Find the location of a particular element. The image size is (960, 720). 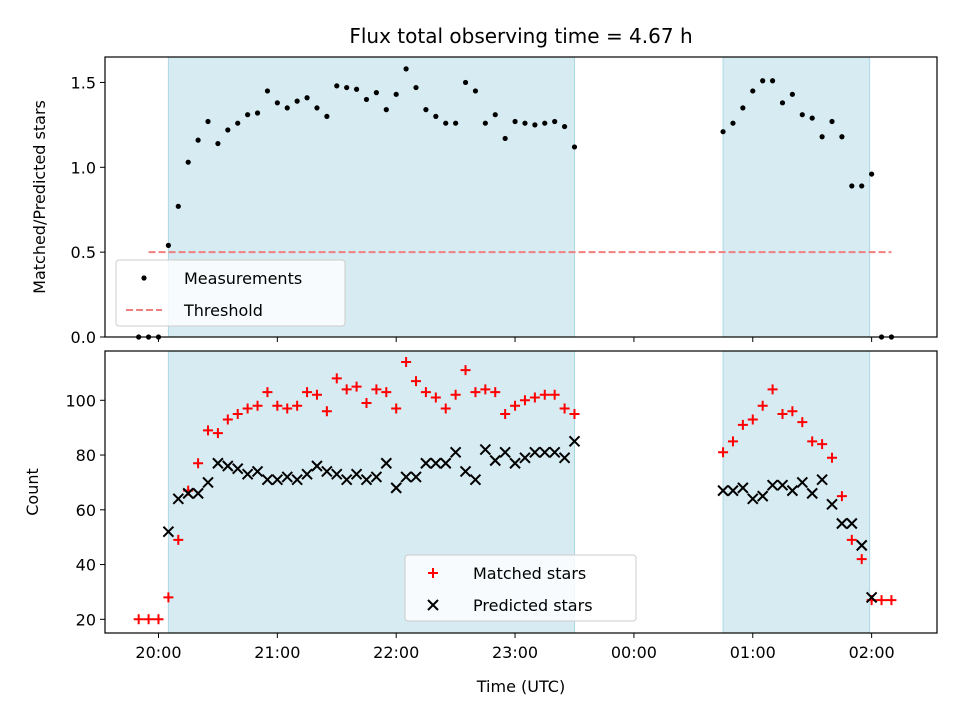

y-axis-label: Count is located at coordinates (32, 492).